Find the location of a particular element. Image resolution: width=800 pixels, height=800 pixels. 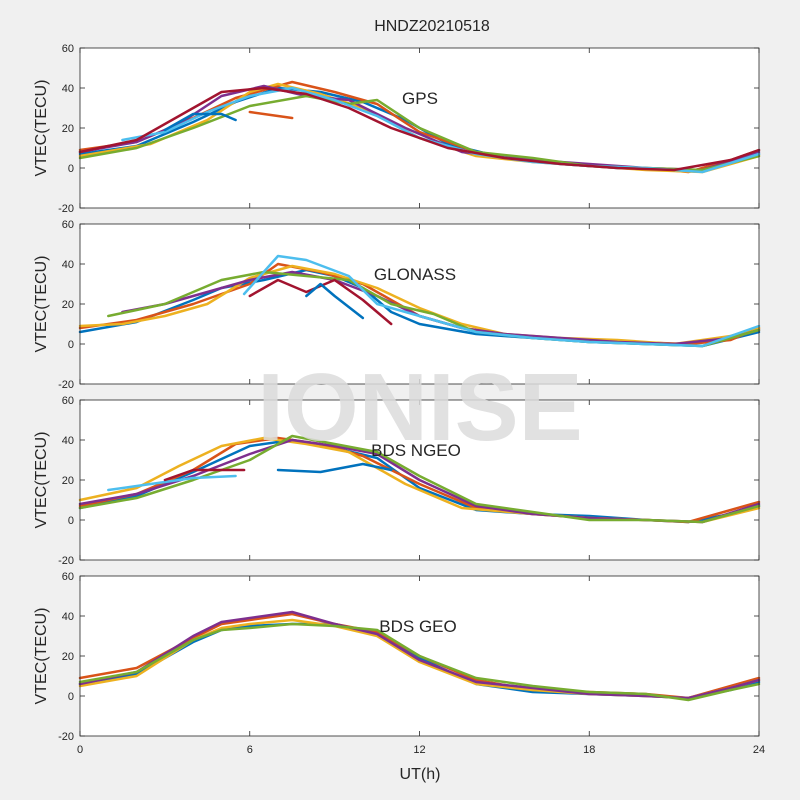

x-axis-label: UT(h) is located at coordinates (420, 774).